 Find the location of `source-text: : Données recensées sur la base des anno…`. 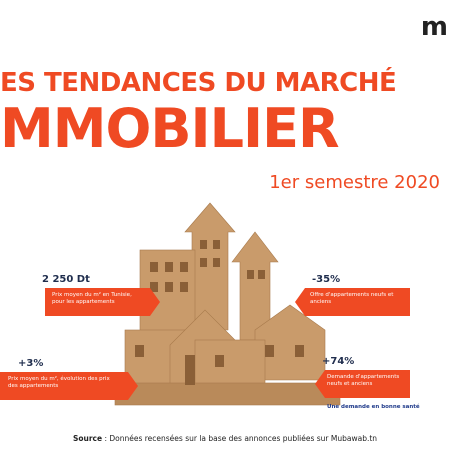

source-text: : Données recensées sur la base des anno… is located at coordinates (241, 438).